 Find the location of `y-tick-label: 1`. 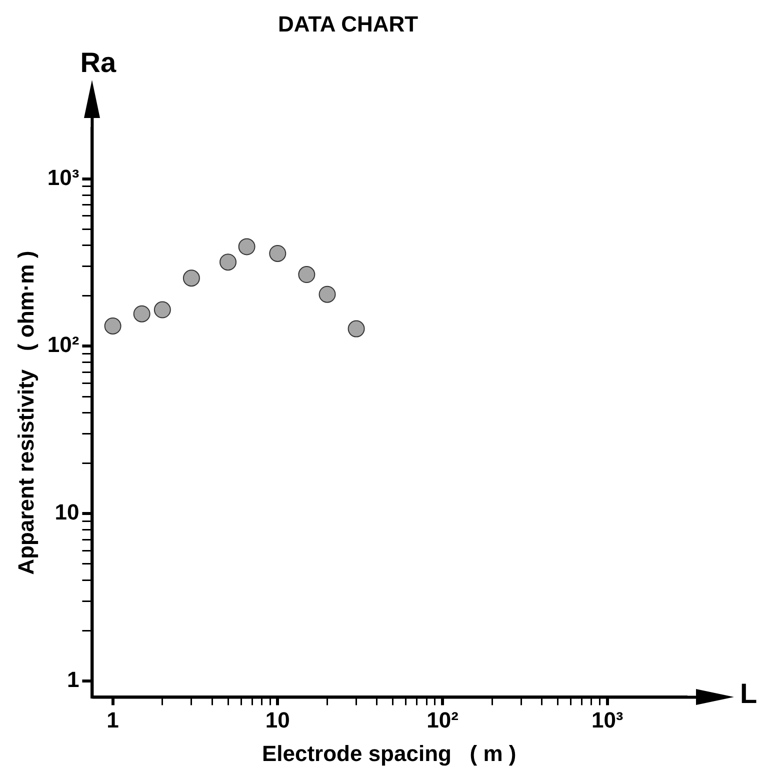

y-tick-label: 1 is located at coordinates (73, 679).